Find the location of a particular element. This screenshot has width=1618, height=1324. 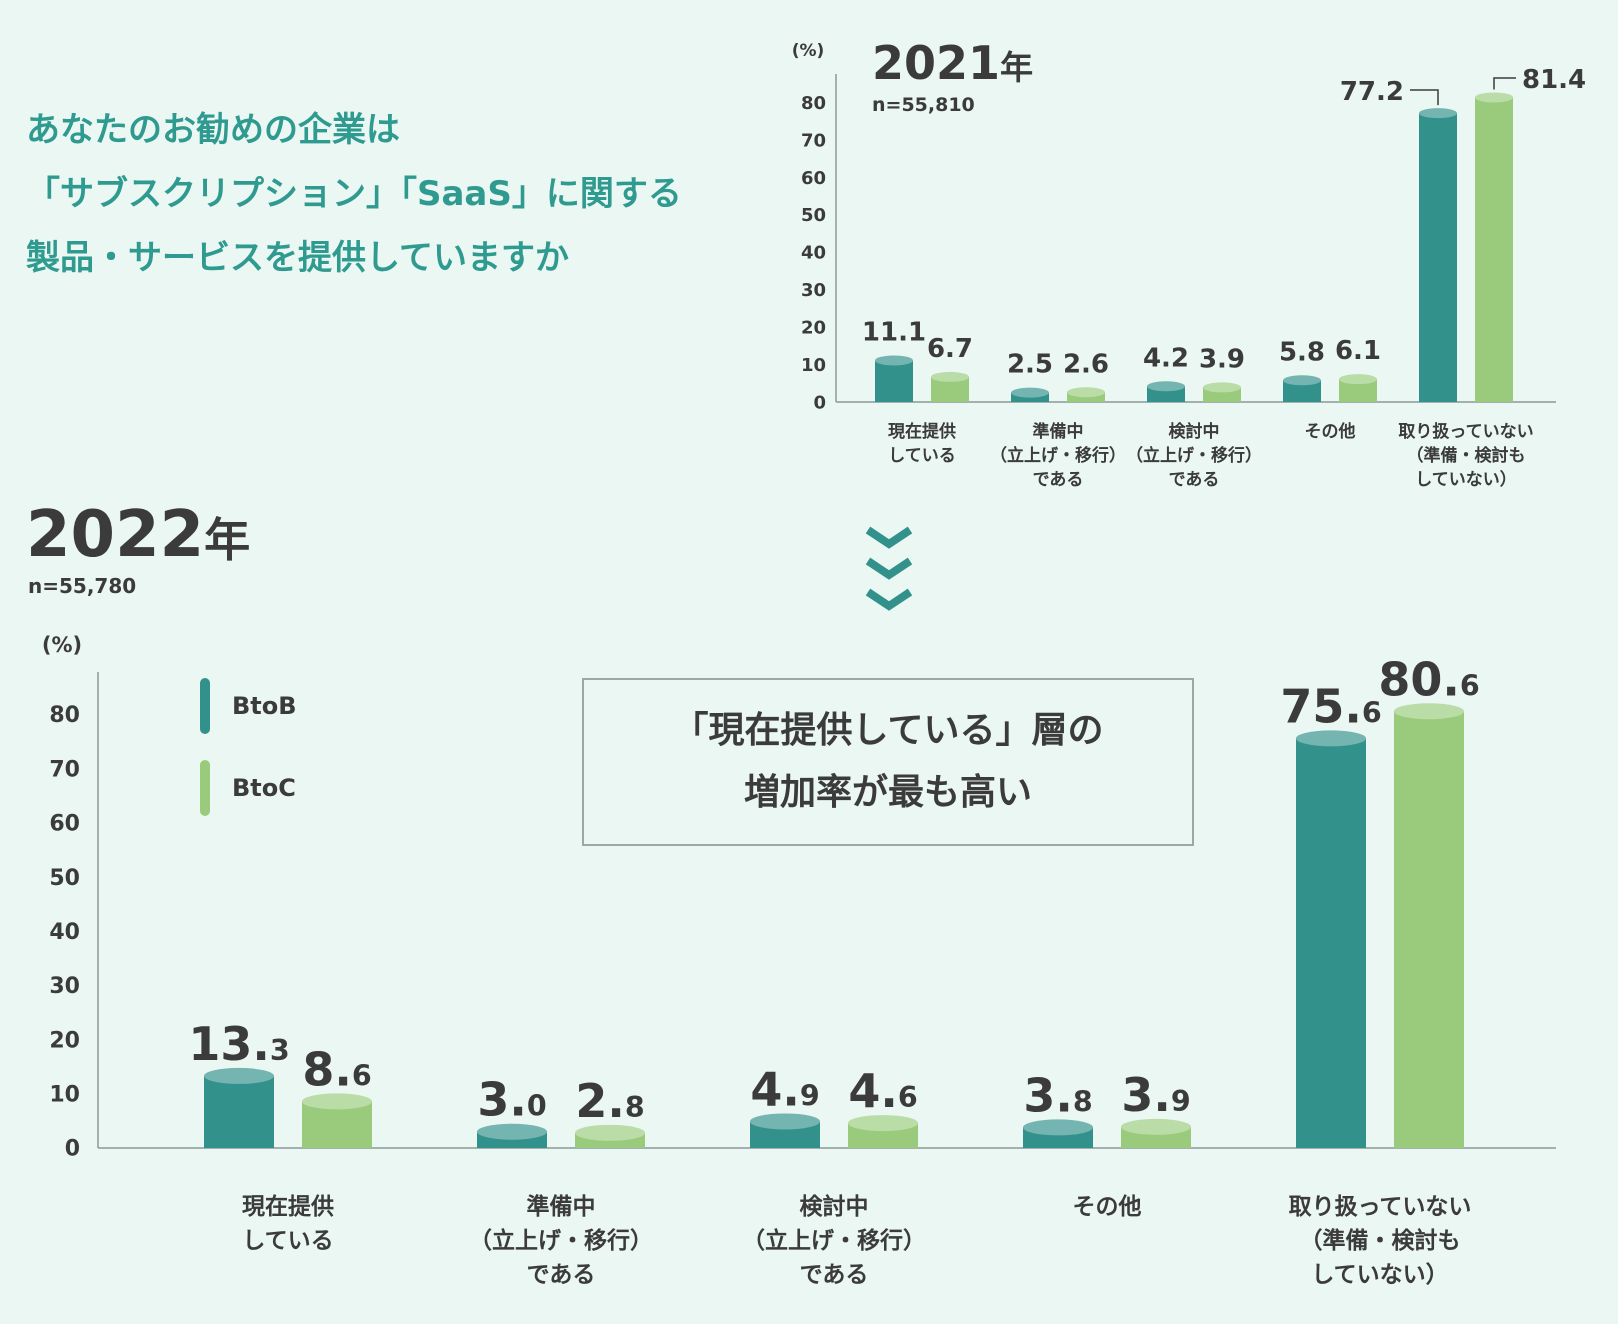

legend-item-btob: BtoB is located at coordinates (248, 706).